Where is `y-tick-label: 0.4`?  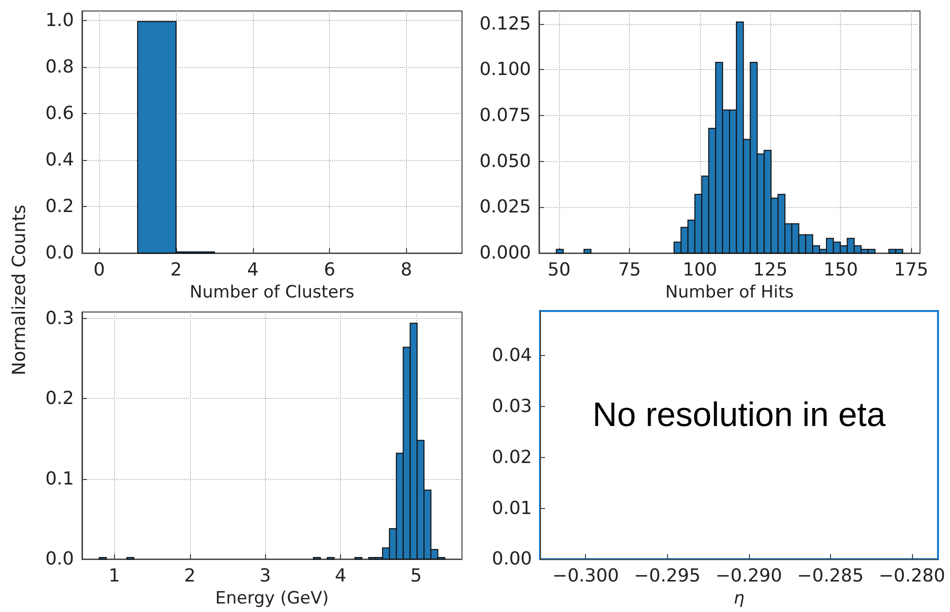 y-tick-label: 0.4 is located at coordinates (59, 159).